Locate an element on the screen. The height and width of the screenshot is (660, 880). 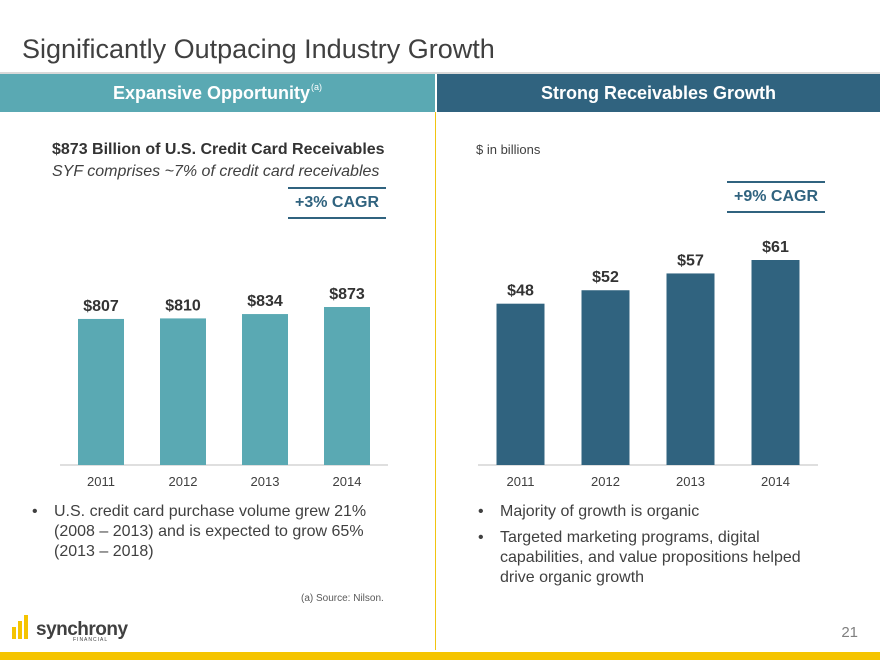
receivables-bar-2013 is located at coordinates (690, 369).